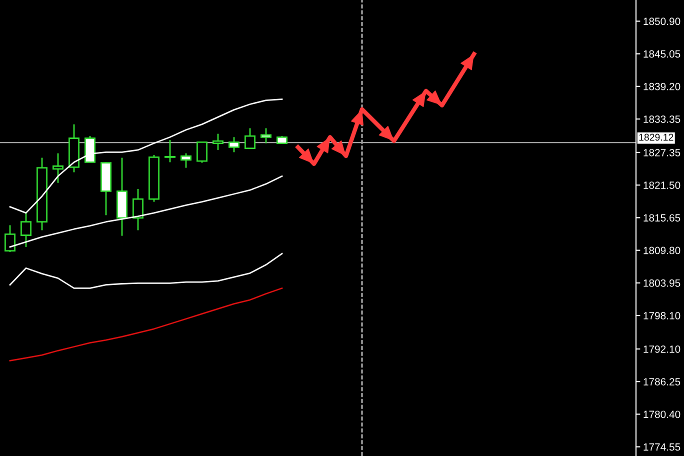 The height and width of the screenshot is (456, 684). I want to click on y-tick-label: 1798.10, so click(662, 316).